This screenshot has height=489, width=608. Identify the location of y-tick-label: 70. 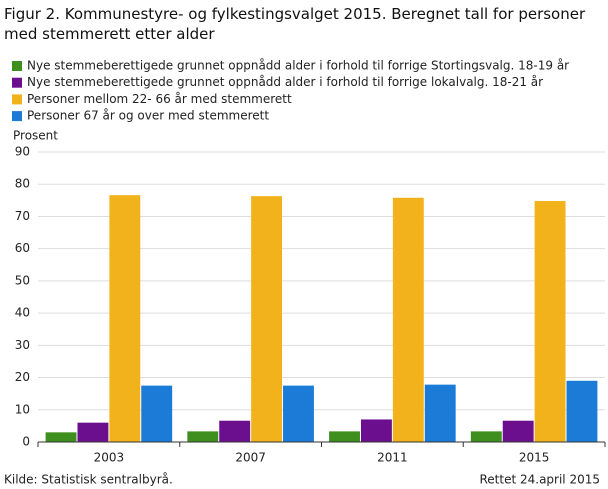
(22, 216).